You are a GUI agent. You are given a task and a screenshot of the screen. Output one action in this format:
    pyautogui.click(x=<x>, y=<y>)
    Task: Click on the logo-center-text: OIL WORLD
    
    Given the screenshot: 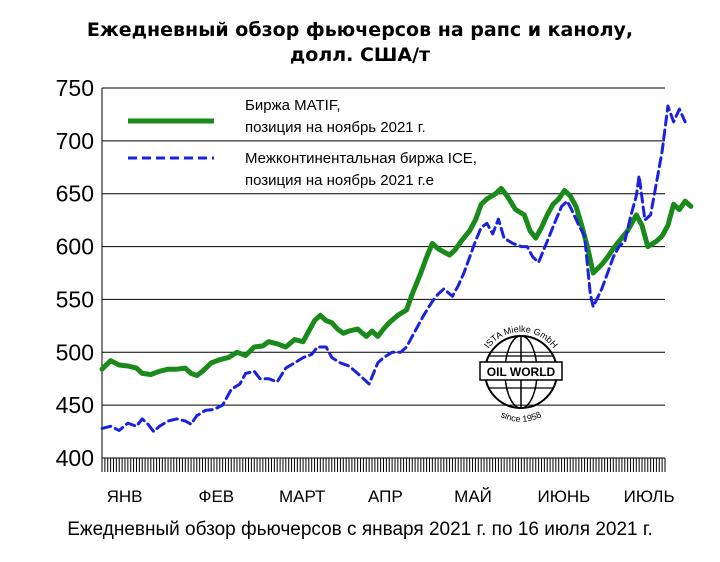 What is the action you would take?
    pyautogui.click(x=521, y=372)
    